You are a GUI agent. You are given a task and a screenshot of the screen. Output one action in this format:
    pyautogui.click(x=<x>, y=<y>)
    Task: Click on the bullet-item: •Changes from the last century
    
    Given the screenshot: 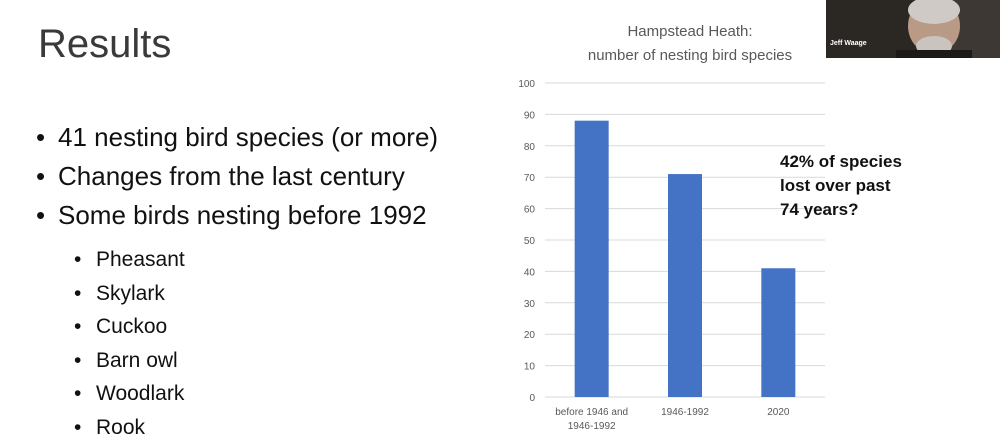 What is the action you would take?
    pyautogui.click(x=237, y=176)
    